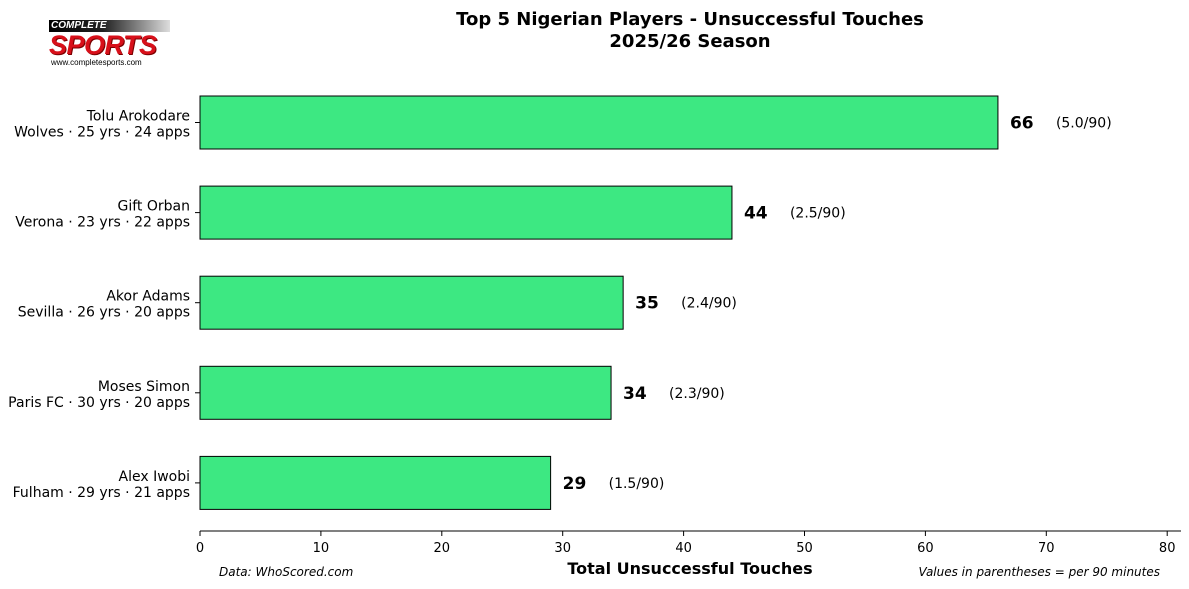  What do you see at coordinates (709, 304) in the screenshot?
I see `per90-label: (2.4/90)` at bounding box center [709, 304].